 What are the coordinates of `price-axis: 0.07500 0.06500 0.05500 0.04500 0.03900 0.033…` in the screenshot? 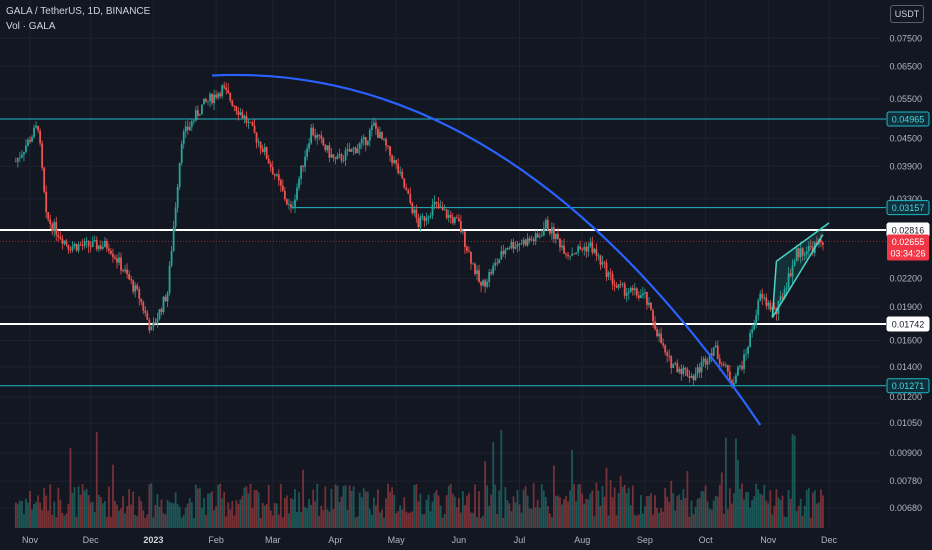 It's located at (905, 273).